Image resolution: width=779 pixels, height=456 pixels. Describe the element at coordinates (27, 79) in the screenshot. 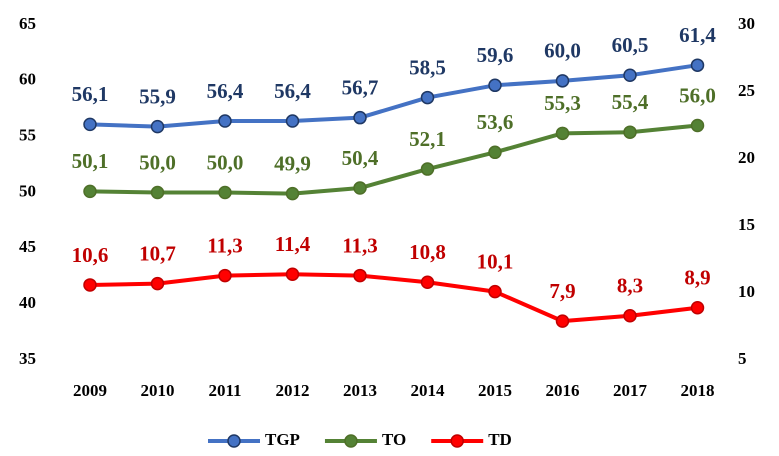

I see `y-tick-label: 60` at that location.